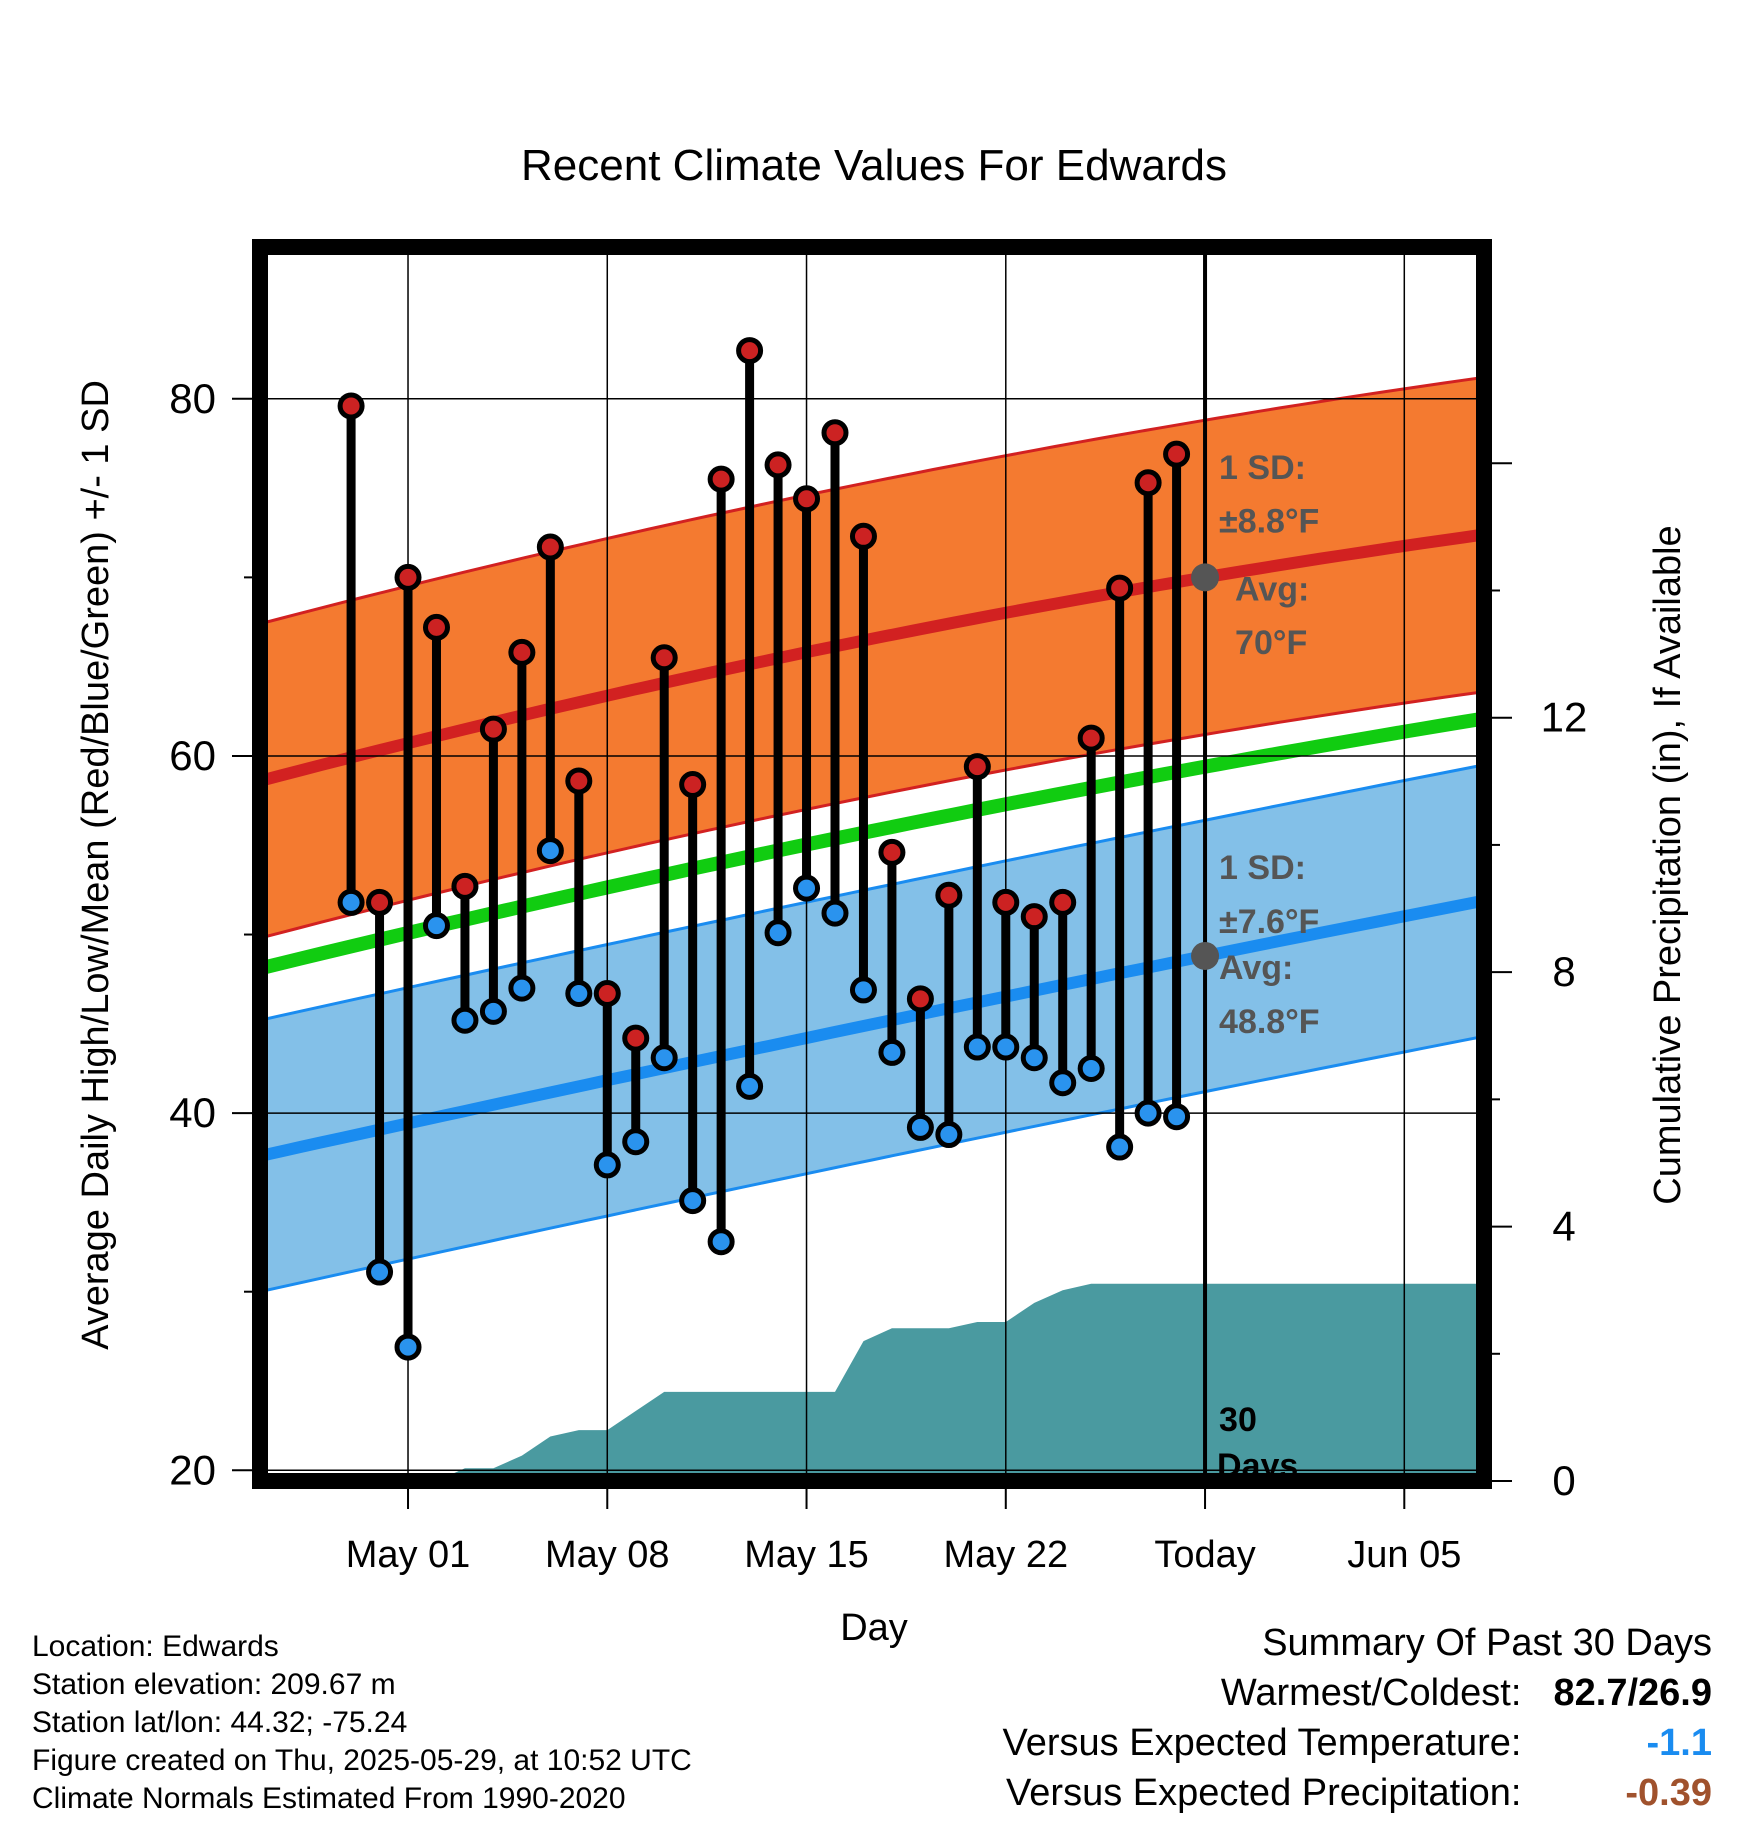 The width and height of the screenshot is (1748, 1828). I want to click on y-tick-label-left: 40, so click(192, 1112).